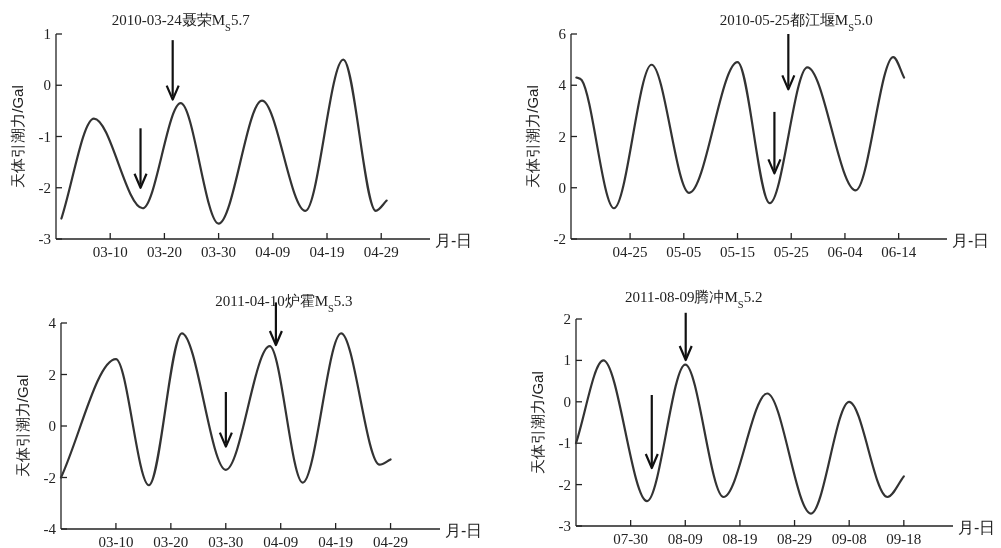 The image size is (1001, 548). Describe the element at coordinates (631, 539) in the screenshot. I see `x-tick-label: 07-30` at that location.